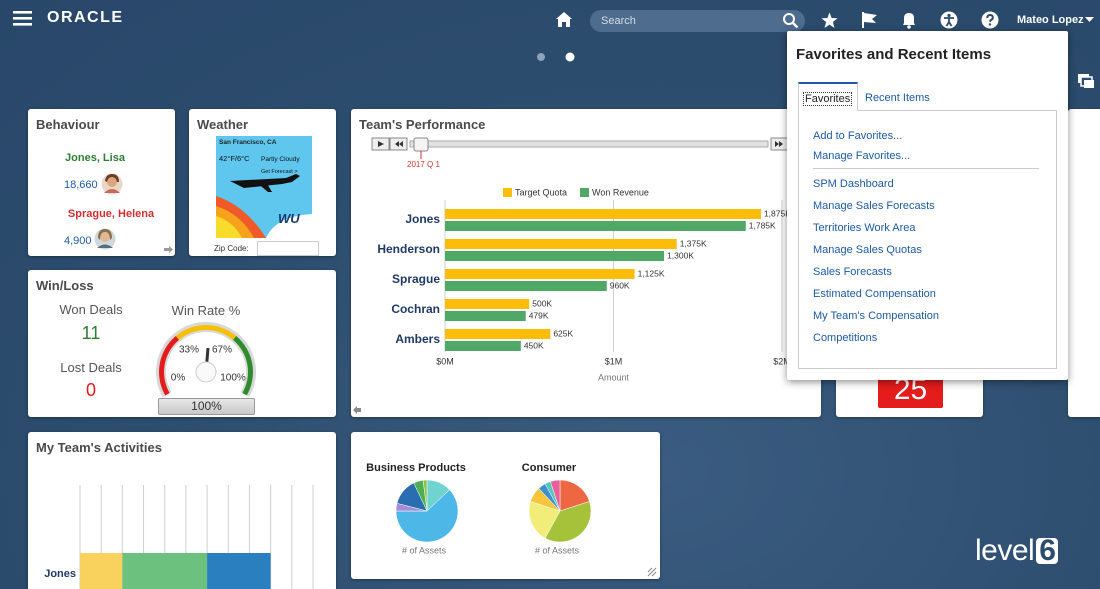  What do you see at coordinates (1084, 263) in the screenshot?
I see `partial-card` at bounding box center [1084, 263].